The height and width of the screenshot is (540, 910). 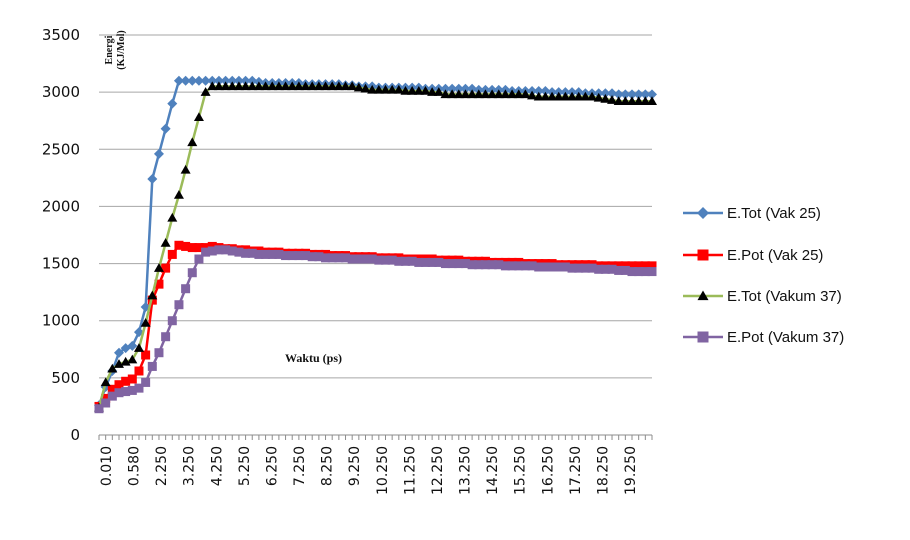 What do you see at coordinates (245, 466) in the screenshot?
I see `x-tick-label: 5.250` at bounding box center [245, 466].